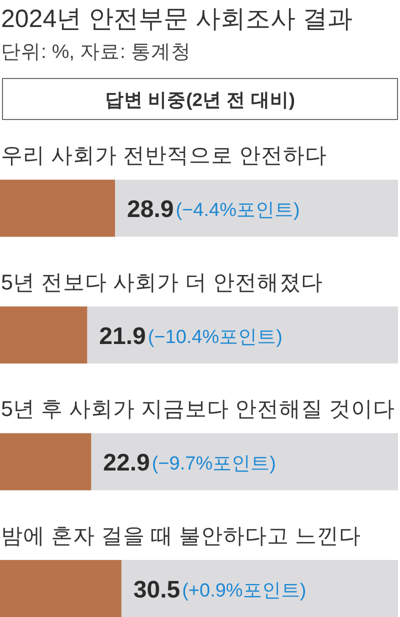 Image resolution: width=400 pixels, height=617 pixels. Describe the element at coordinates (156, 590) in the screenshot. I see `data-label: 30.5` at that location.